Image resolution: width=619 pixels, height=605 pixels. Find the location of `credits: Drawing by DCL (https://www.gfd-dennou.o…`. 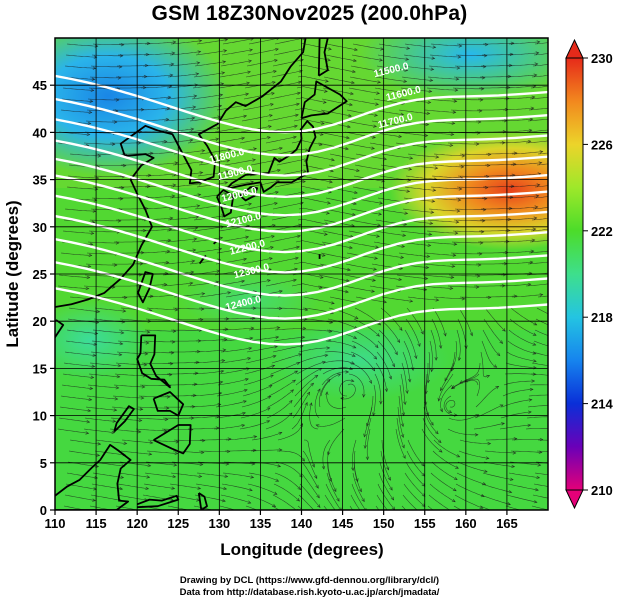

credits: Drawing by DCL (https://www.gfd-dennou.o… is located at coordinates (309, 587).